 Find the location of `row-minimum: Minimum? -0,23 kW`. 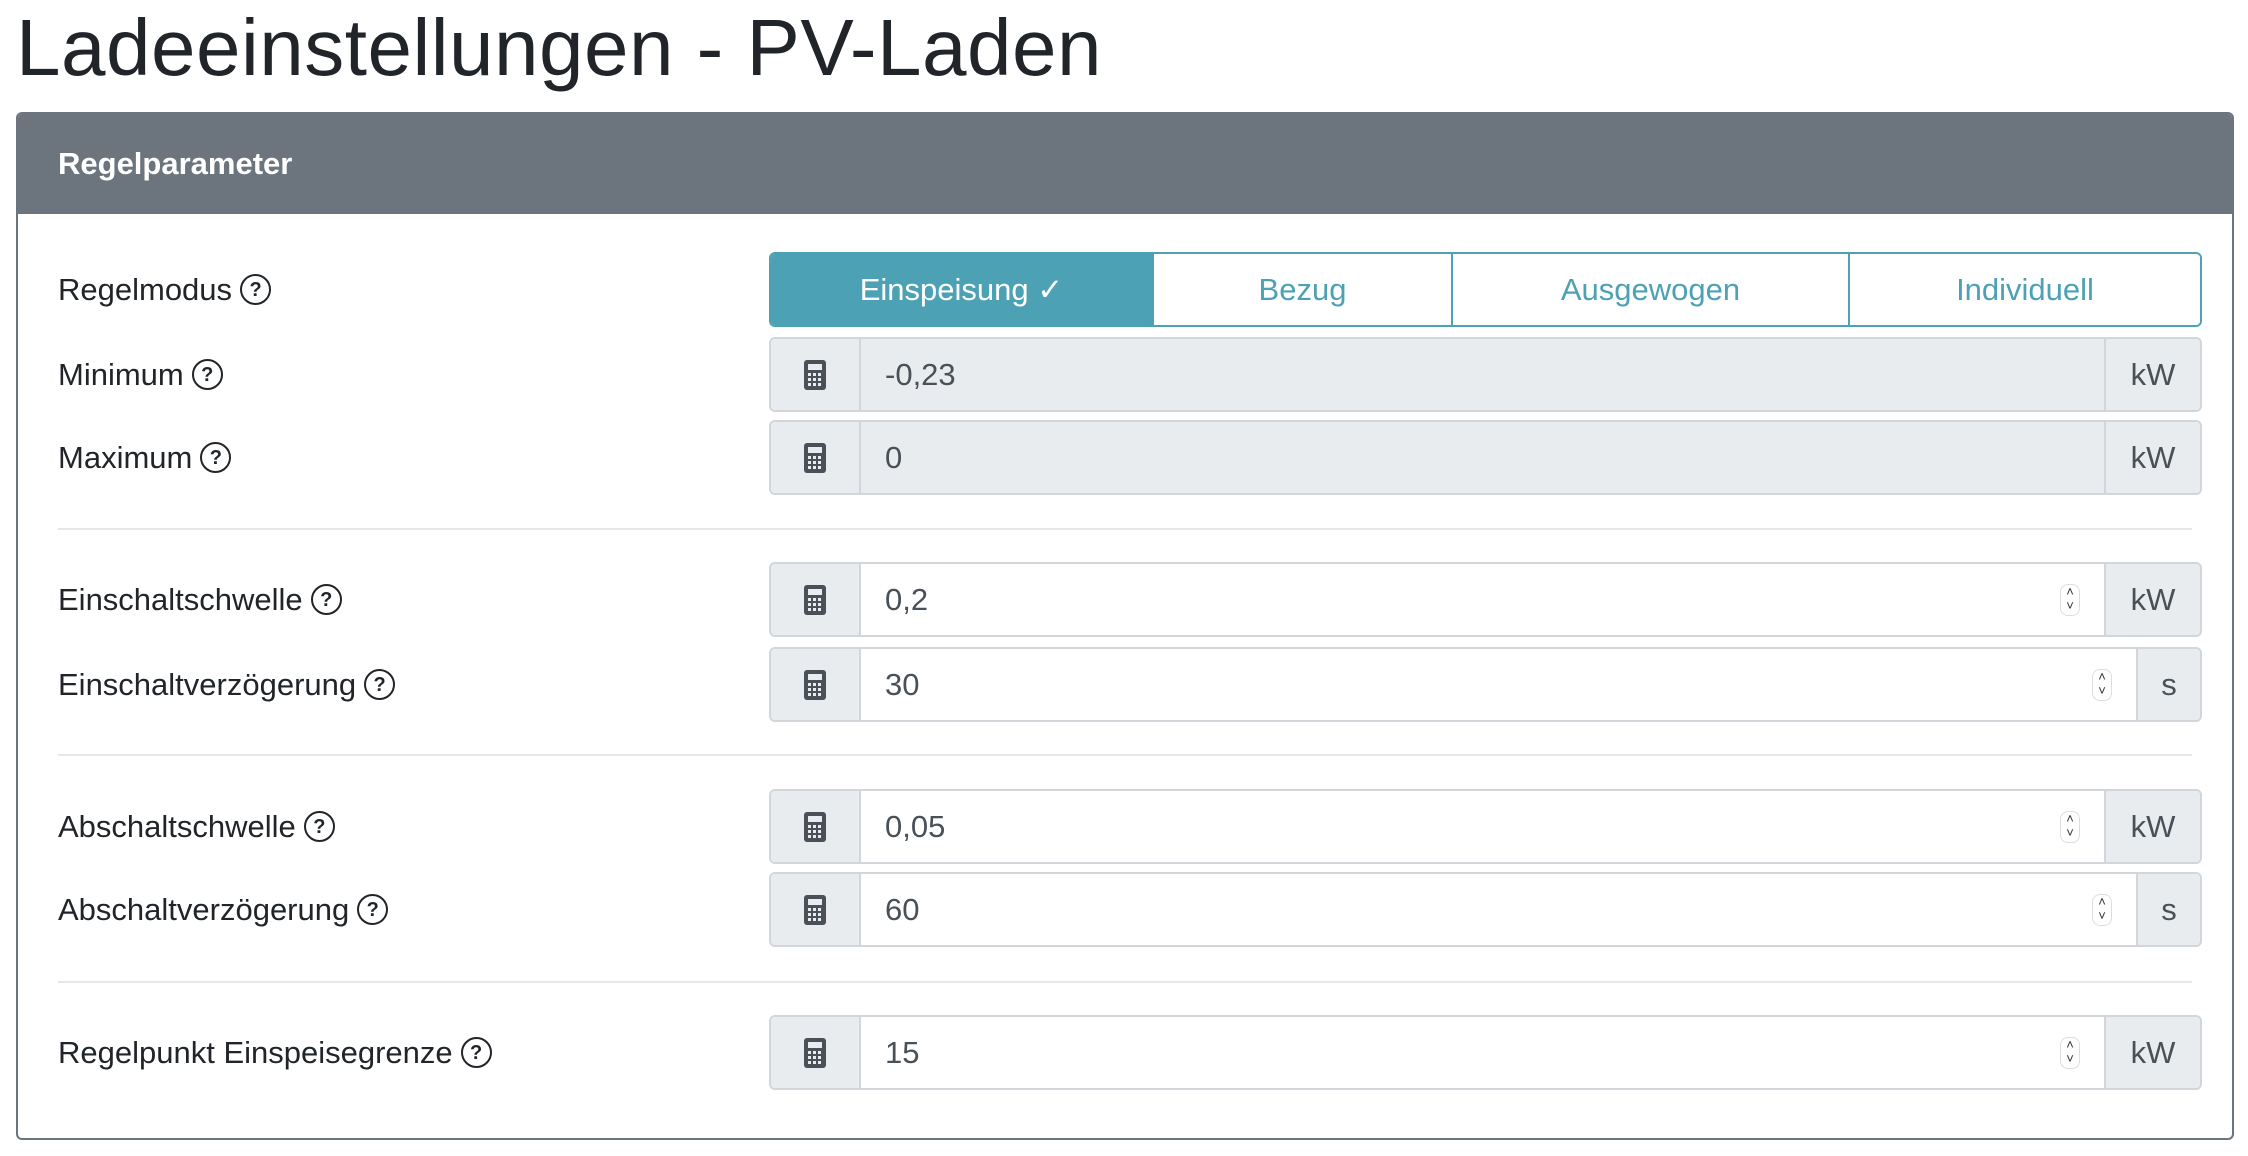

row-minimum: Minimum? -0,23 kW is located at coordinates (1125, 374).